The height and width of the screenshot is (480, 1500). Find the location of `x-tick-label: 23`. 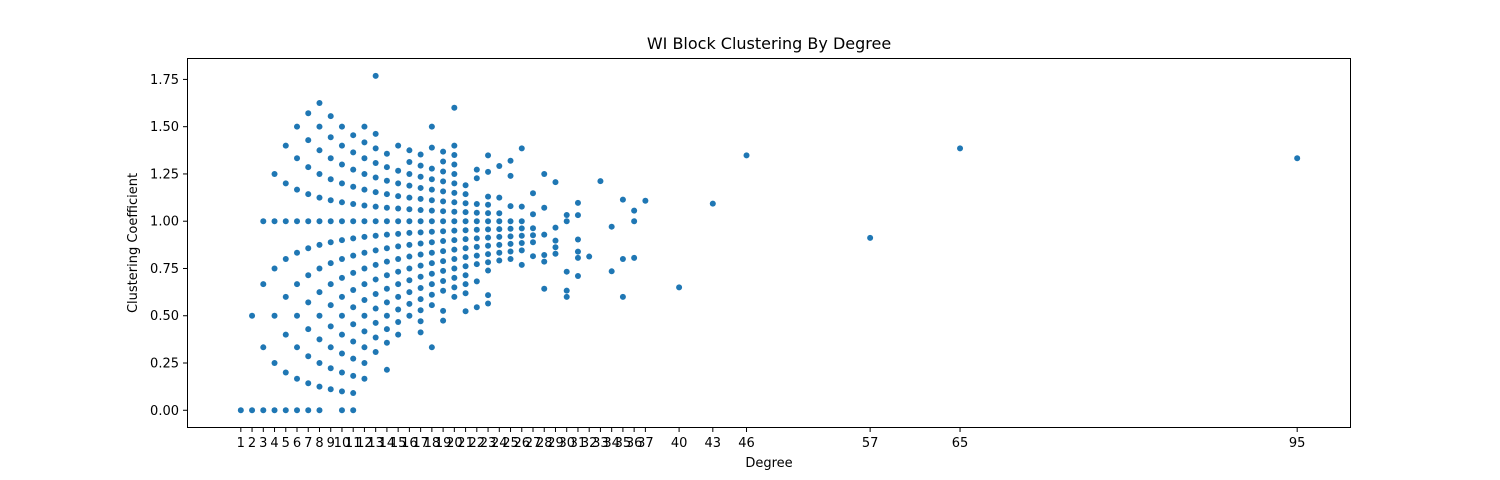

x-tick-label: 23 is located at coordinates (488, 443).